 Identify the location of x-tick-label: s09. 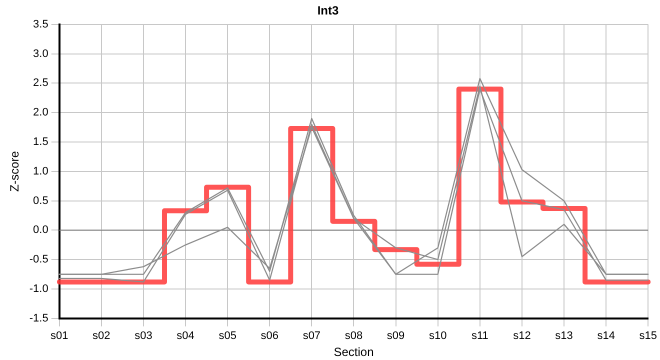
(395, 336).